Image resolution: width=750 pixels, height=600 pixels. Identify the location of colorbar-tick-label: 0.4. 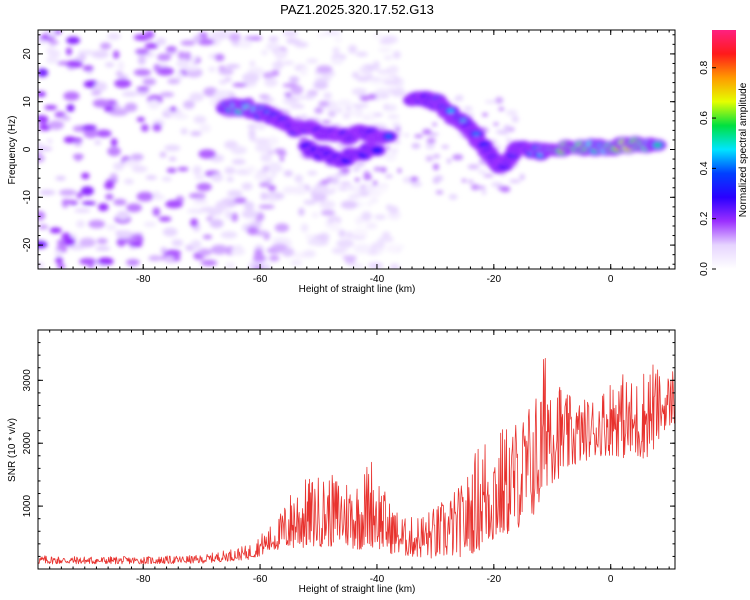
(704, 168).